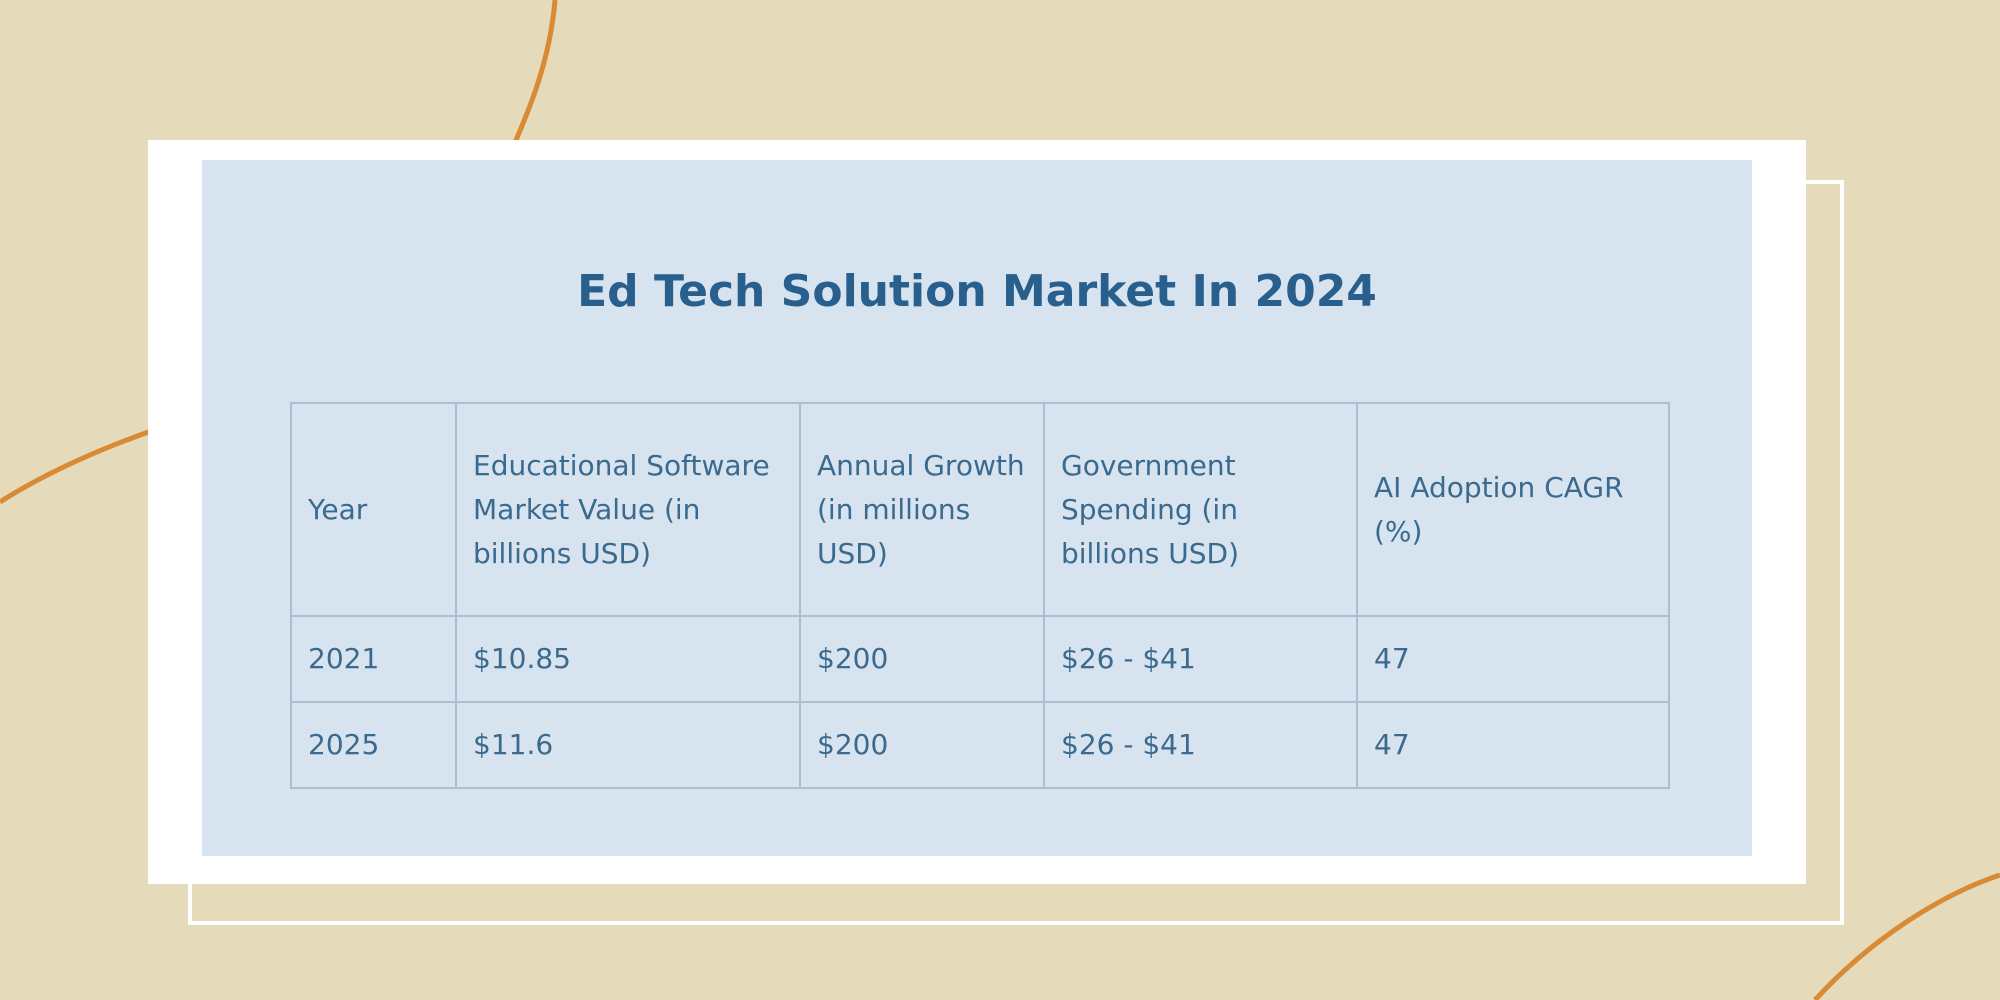 The height and width of the screenshot is (1000, 2000). Describe the element at coordinates (1513, 509) in the screenshot. I see `header-cell-ai-adoption: AI Adoption CAGR (%)` at that location.